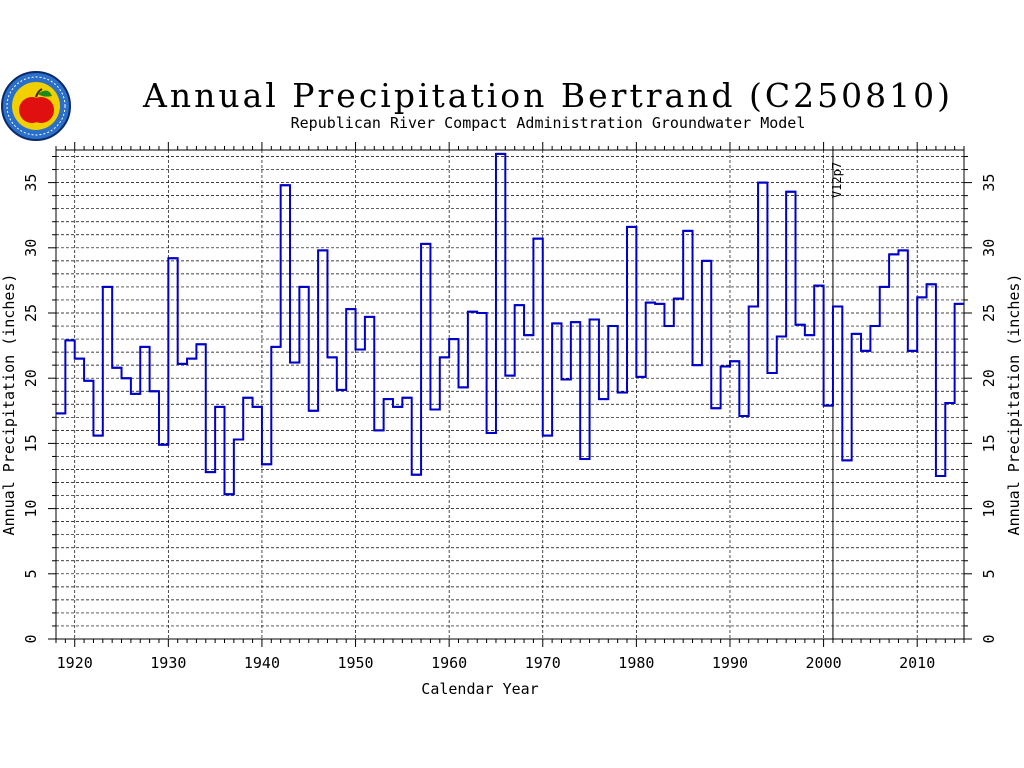  I want to click on x-tick-label: 2010, so click(917, 663).